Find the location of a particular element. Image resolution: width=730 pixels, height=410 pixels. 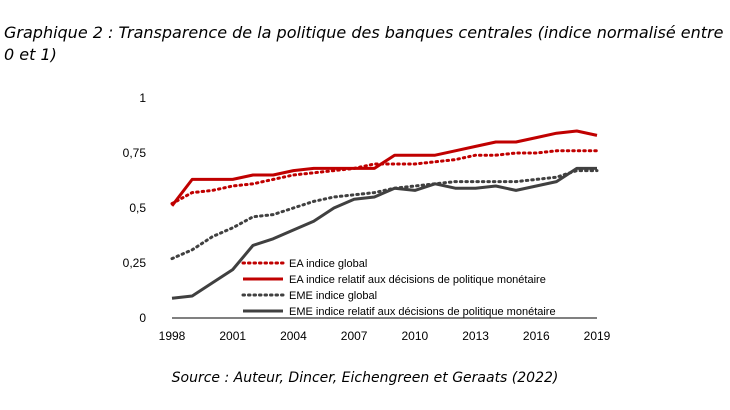

y-tick-label: 0,5 is located at coordinates (137, 208).